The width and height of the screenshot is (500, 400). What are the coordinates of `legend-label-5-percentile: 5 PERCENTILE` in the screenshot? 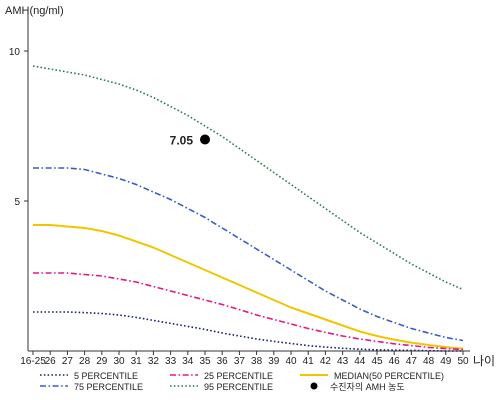 It's located at (106, 376).